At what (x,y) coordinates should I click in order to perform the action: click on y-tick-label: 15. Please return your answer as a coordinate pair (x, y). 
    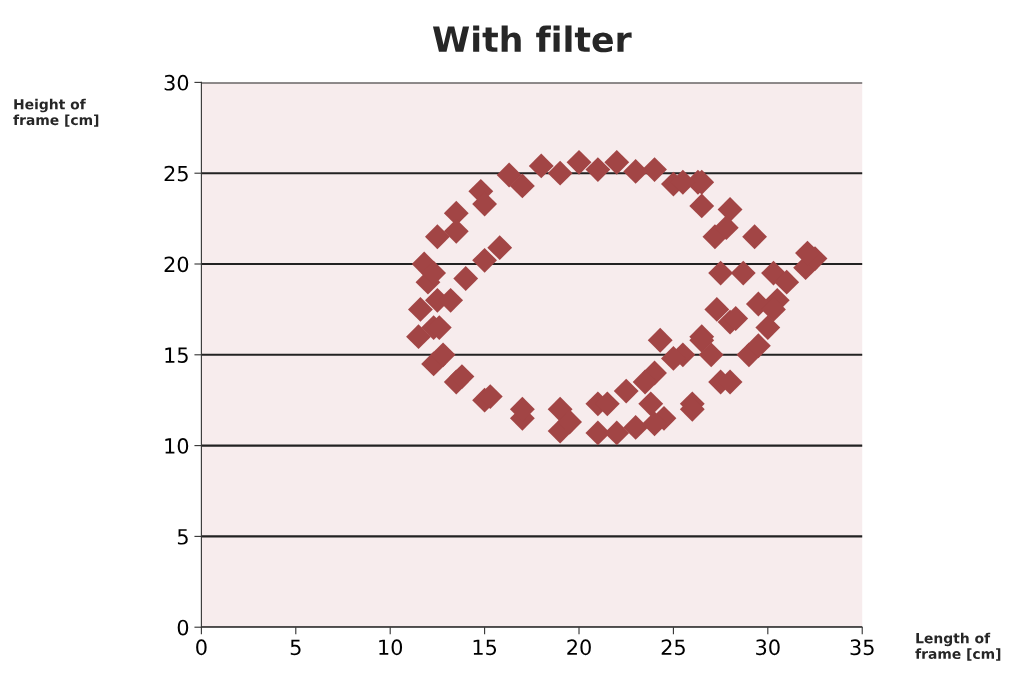
    Looking at the image, I should click on (176, 355).